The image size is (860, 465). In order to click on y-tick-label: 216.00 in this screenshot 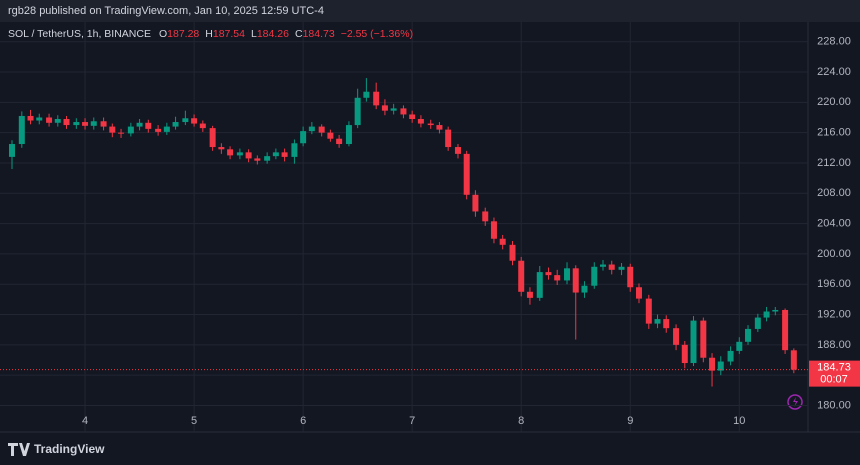, I will do `click(834, 133)`.